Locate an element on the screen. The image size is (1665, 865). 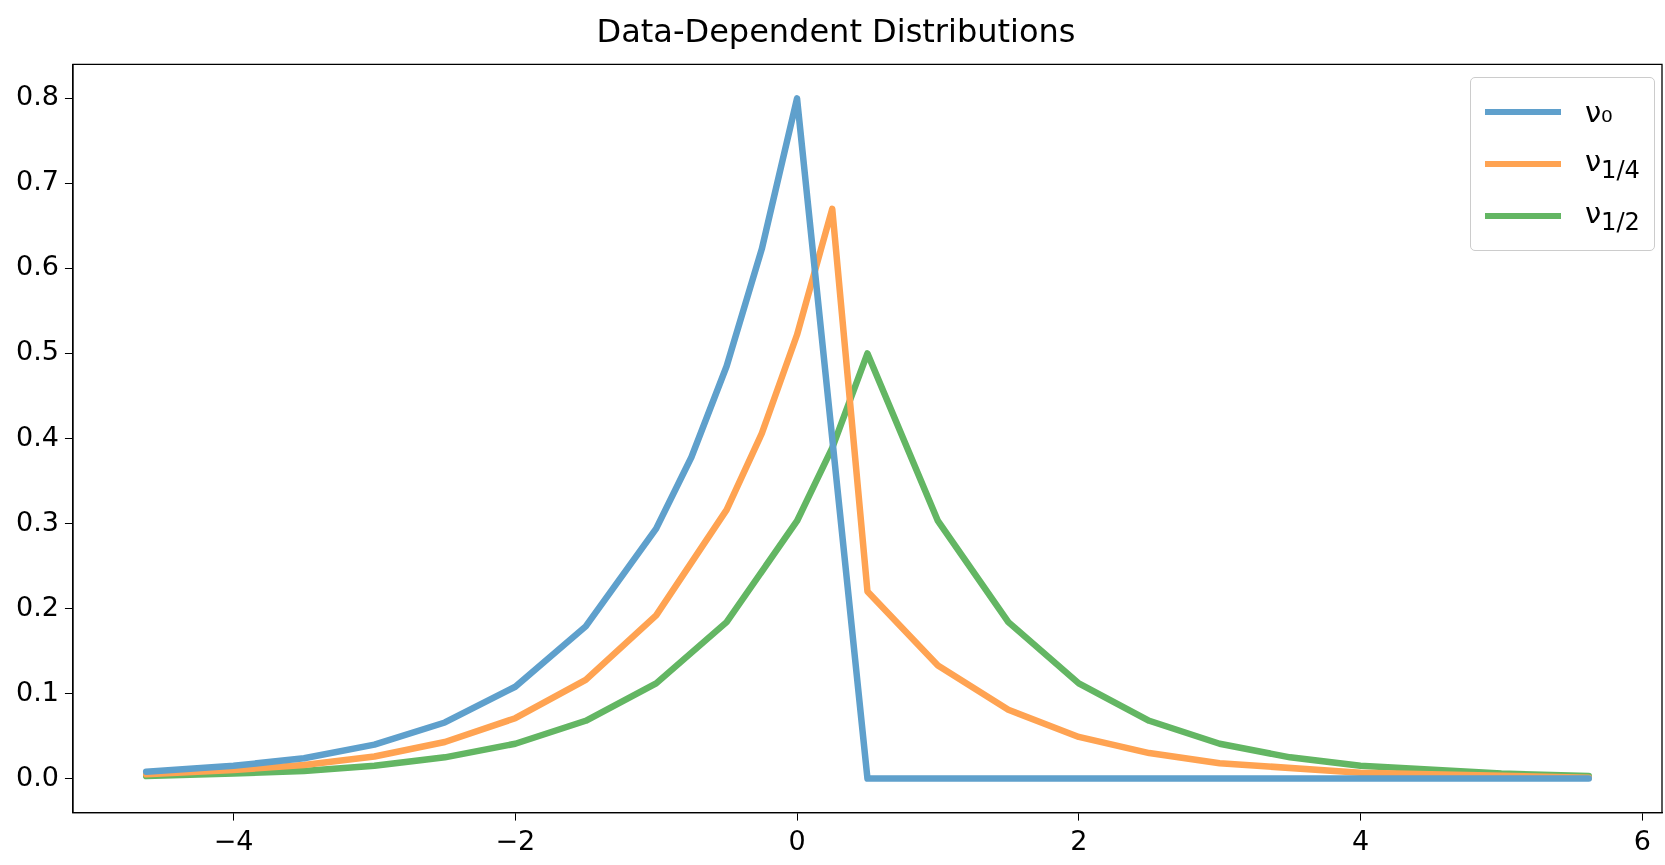
y-tick-label: 0.3 is located at coordinates (37, 521).